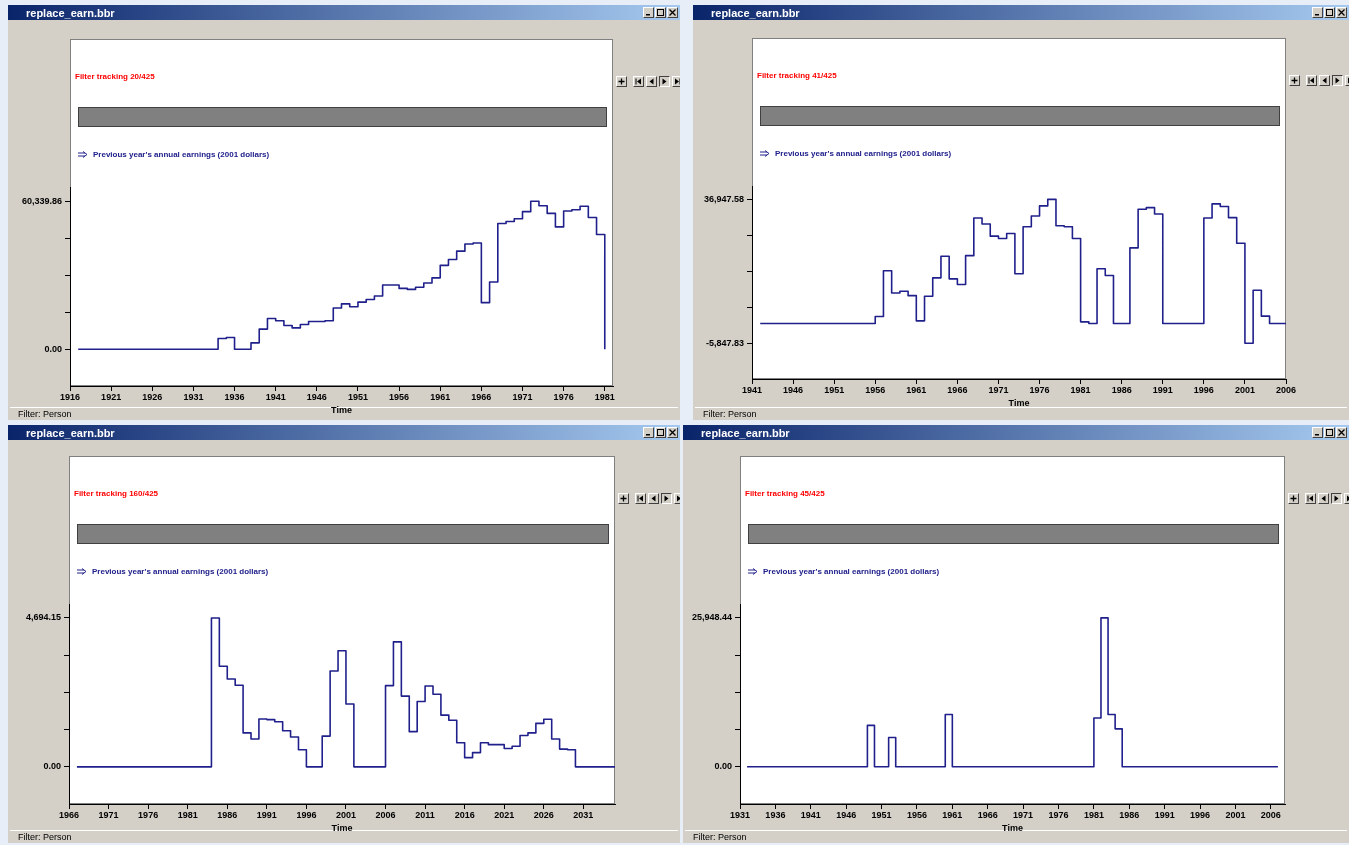 Image resolution: width=1349 pixels, height=845 pixels. Describe the element at coordinates (785, 493) in the screenshot. I see `chart-subtitle: Filter tracking 45/425` at that location.